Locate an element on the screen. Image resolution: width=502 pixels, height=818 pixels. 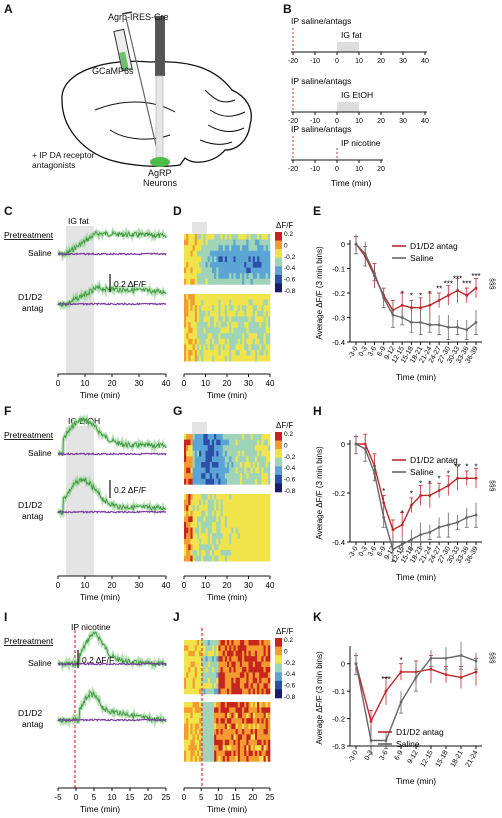
timeline-tick-label: 0 is located at coordinates (337, 169).